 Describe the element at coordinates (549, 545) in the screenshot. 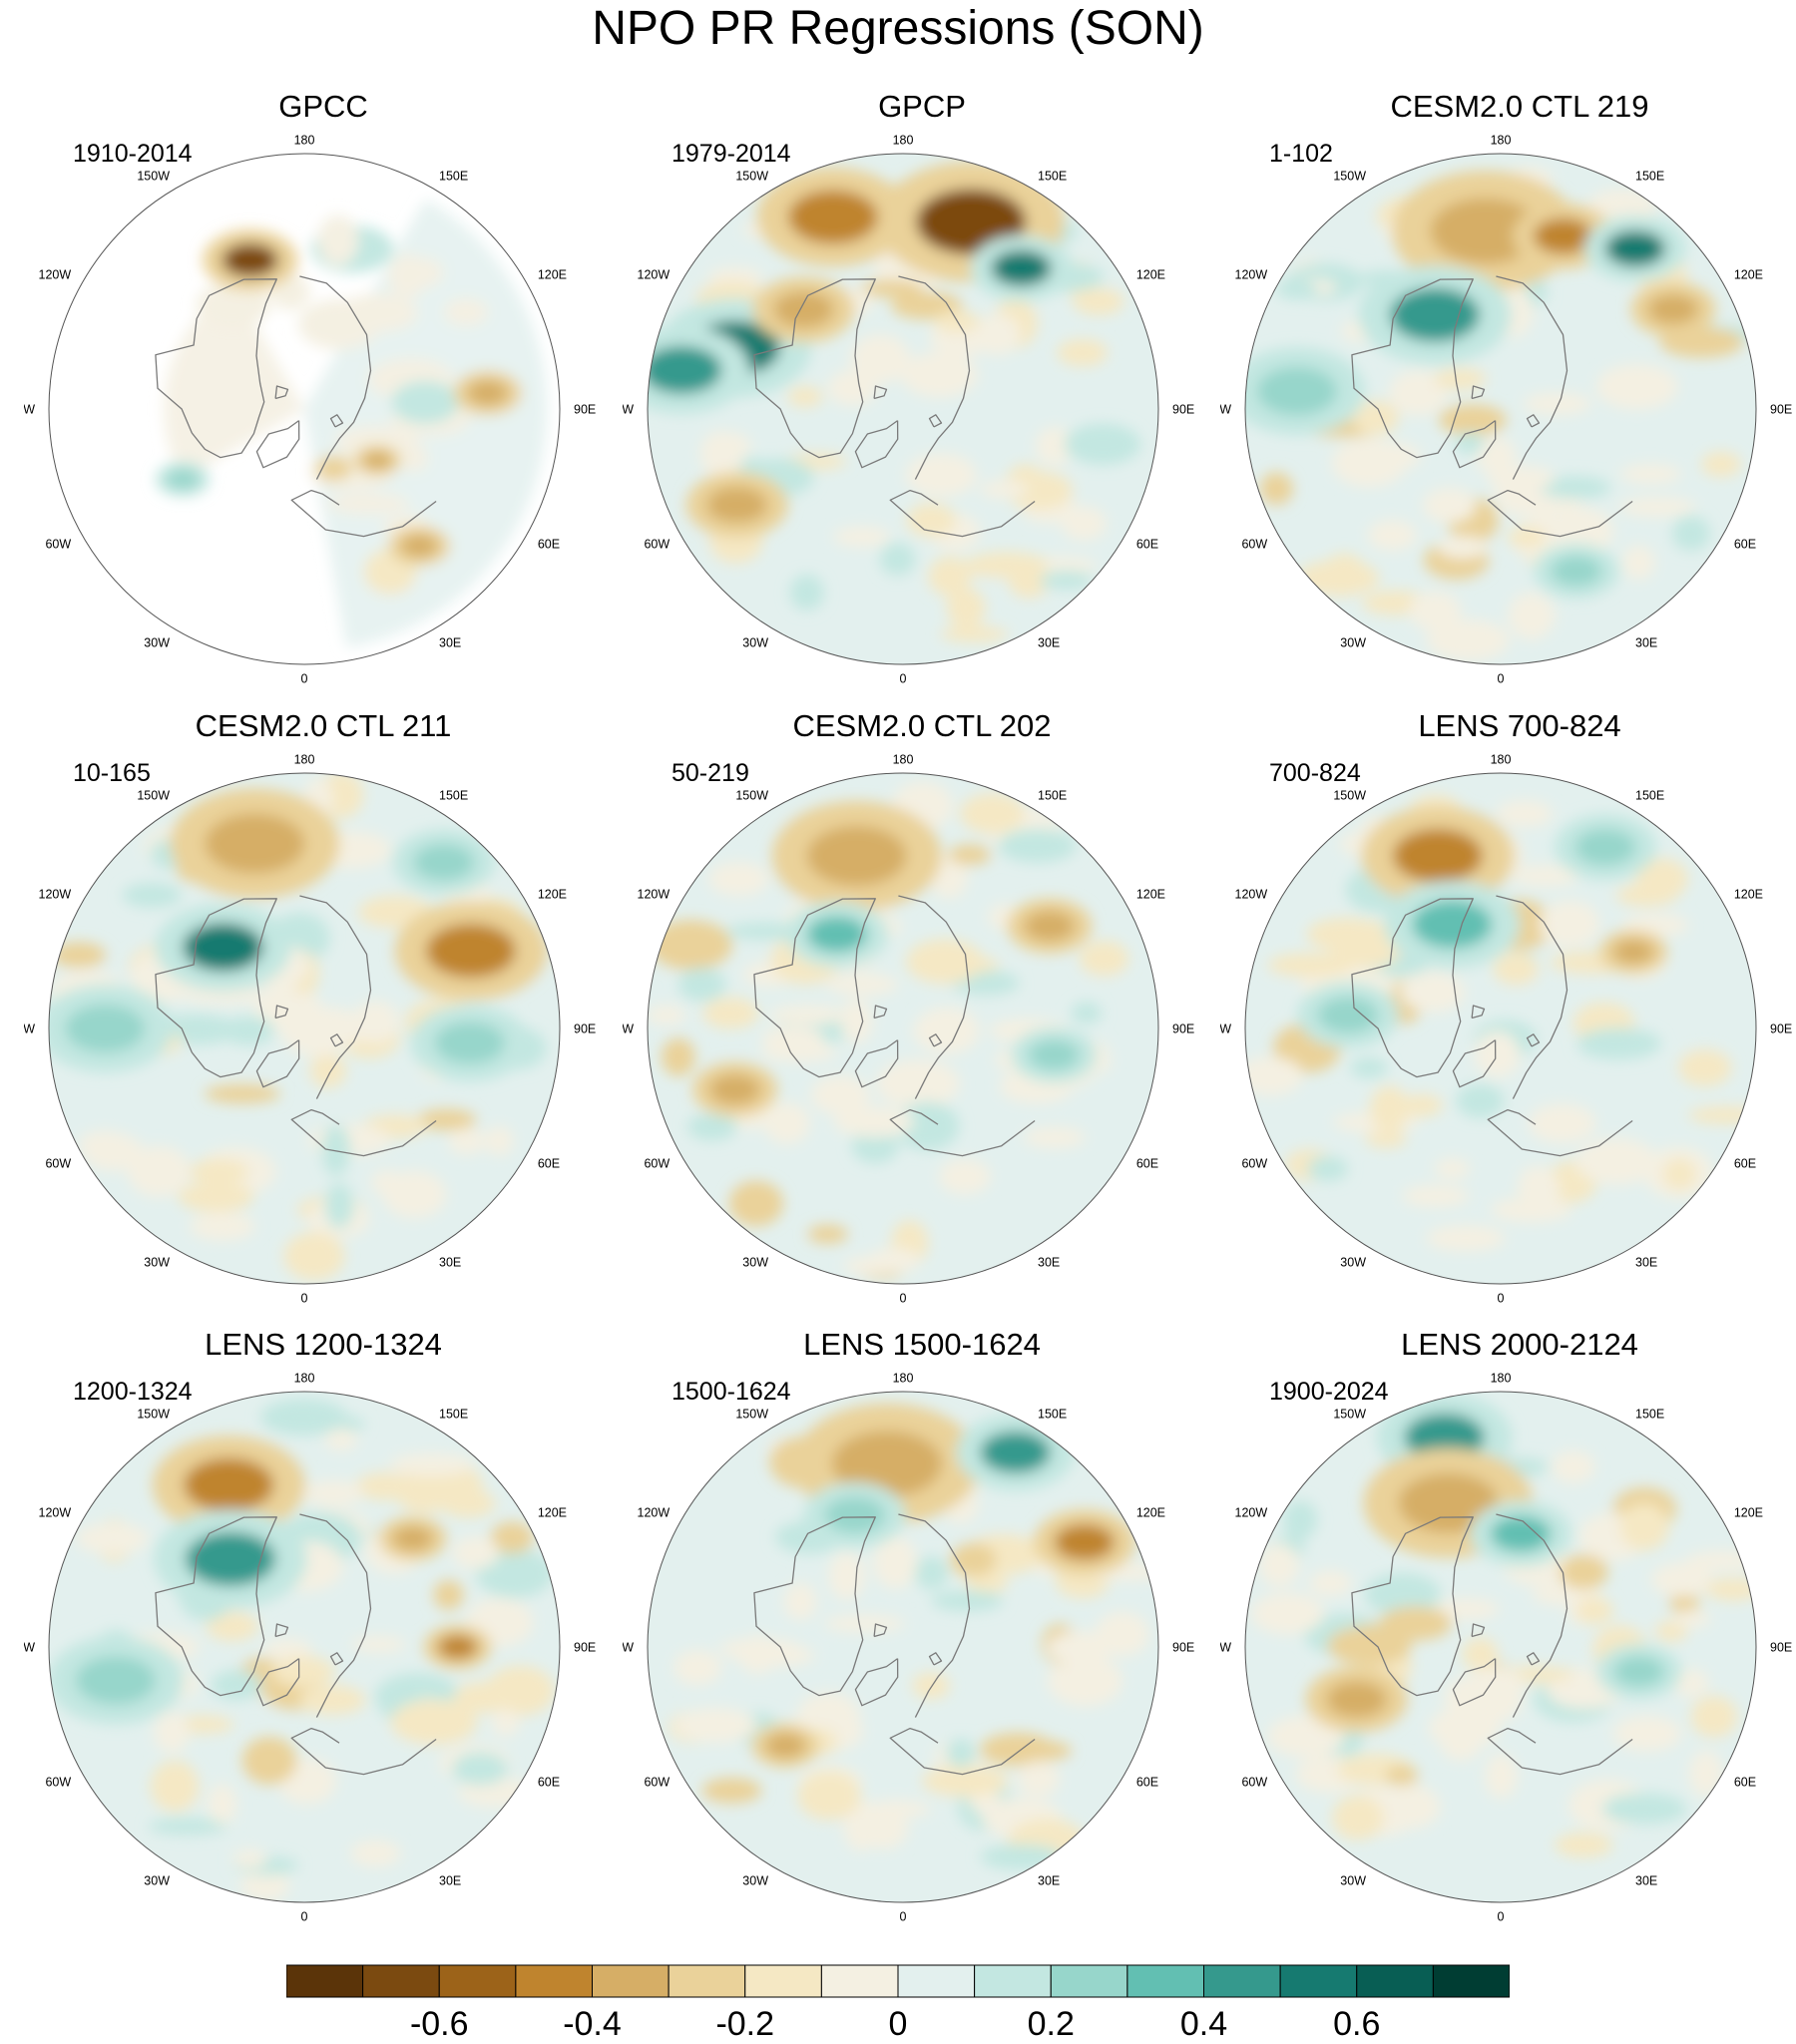

I see `longitude-label: 60E` at that location.